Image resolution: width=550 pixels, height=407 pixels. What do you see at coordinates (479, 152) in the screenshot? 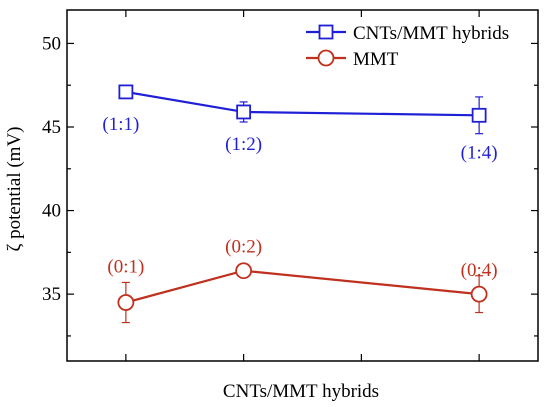
I see `series-1-point-label: (1:4)` at bounding box center [479, 152].